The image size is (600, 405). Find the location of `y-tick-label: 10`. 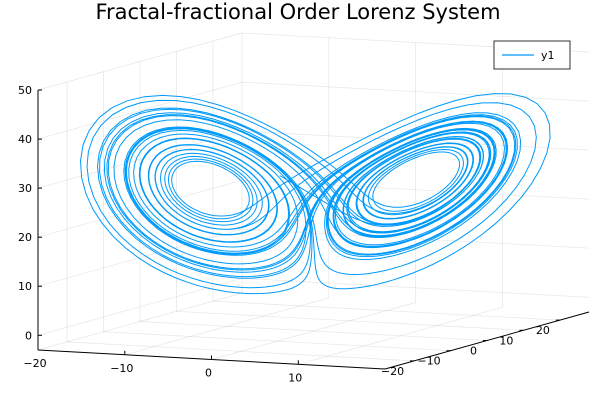

y-tick-label: 10 is located at coordinates (506, 340).